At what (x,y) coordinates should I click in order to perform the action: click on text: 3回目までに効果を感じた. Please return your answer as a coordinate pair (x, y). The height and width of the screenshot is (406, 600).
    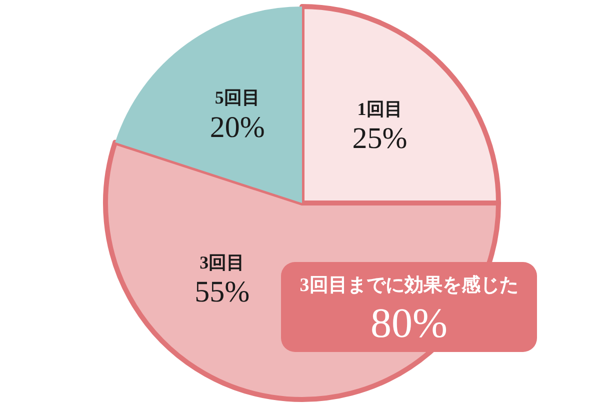
    Looking at the image, I should click on (409, 286).